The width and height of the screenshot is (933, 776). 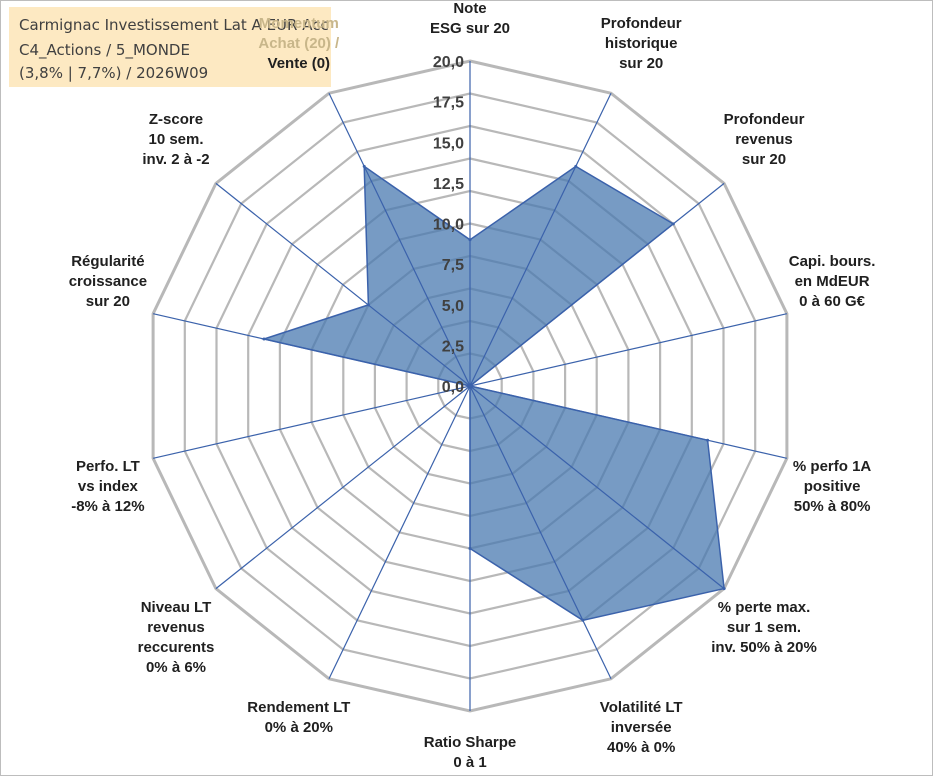 I want to click on axis-label: Momentum Achat (20) / Vente (0), so click(x=299, y=43).